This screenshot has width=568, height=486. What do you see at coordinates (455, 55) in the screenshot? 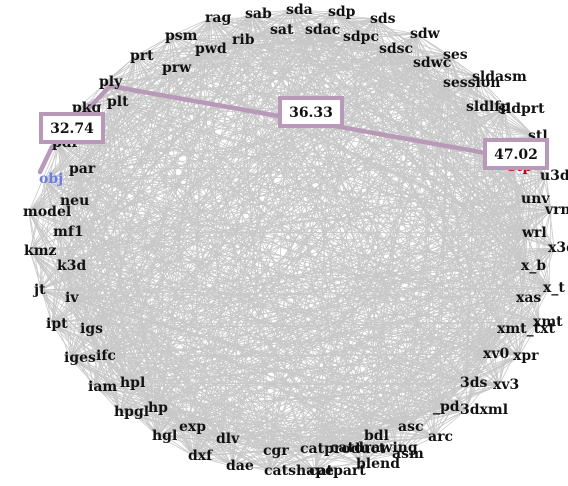
I see `node-label-ses: ses` at bounding box center [455, 55].